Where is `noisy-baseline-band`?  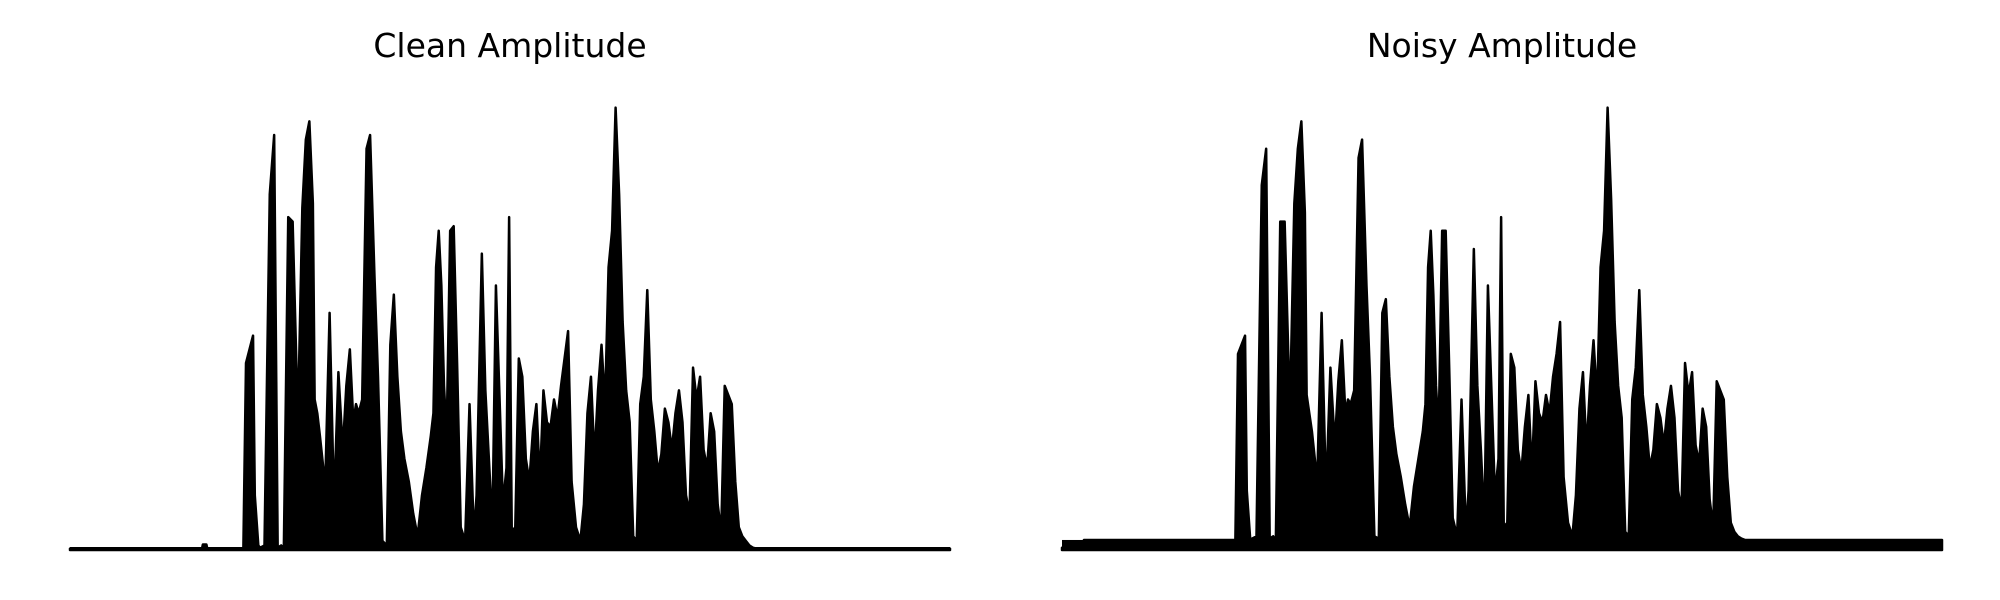
noisy-baseline-band is located at coordinates (1502, 544).